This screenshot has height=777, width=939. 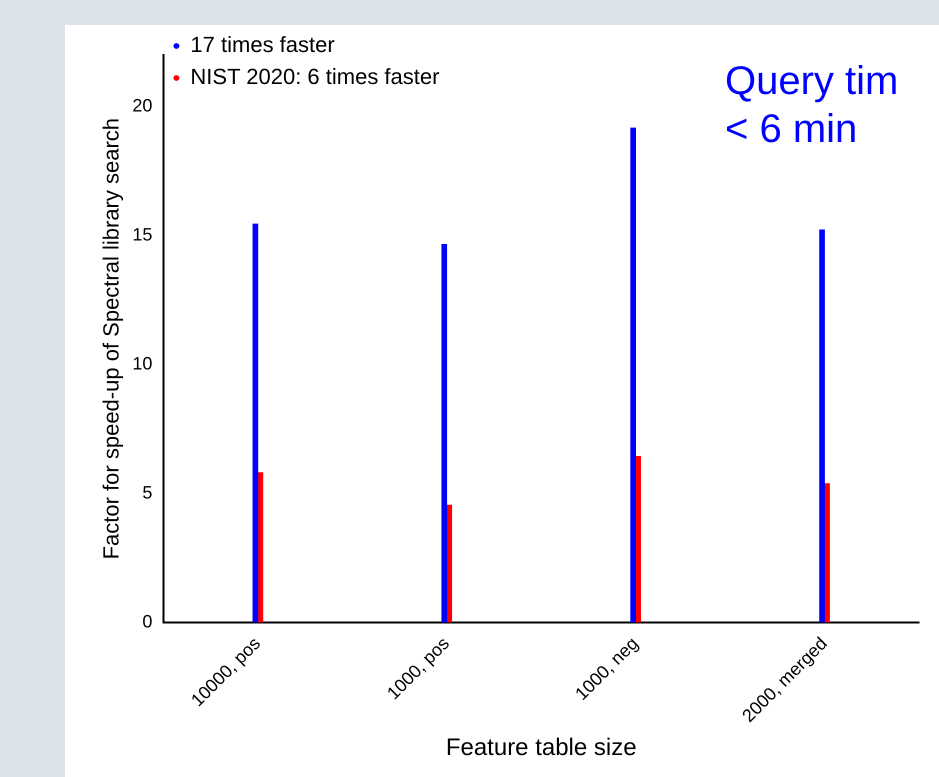 I want to click on y-tick-label: 0, so click(x=147, y=621).